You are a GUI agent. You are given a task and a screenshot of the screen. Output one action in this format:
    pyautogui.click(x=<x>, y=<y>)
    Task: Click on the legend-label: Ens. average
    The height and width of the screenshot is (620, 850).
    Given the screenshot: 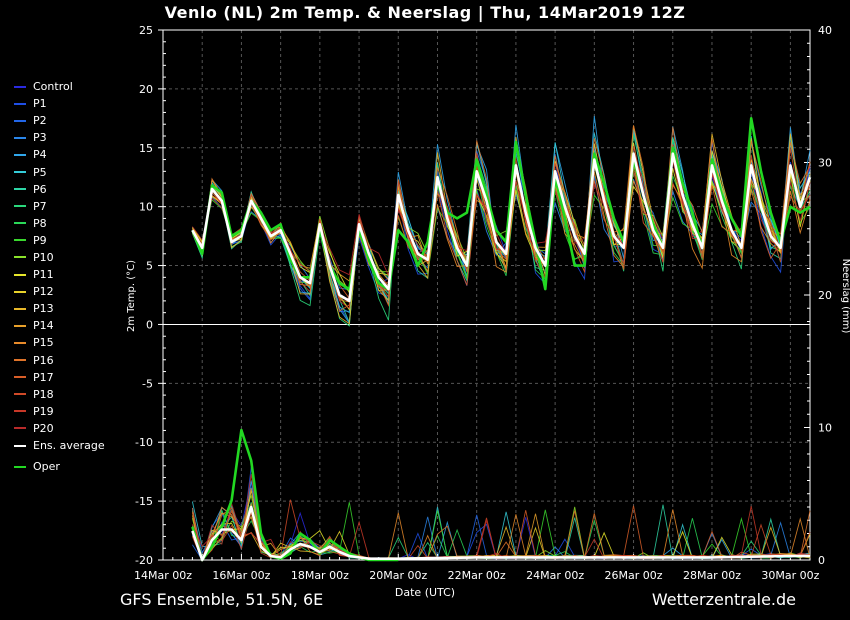 What is the action you would take?
    pyautogui.click(x=69, y=446)
    